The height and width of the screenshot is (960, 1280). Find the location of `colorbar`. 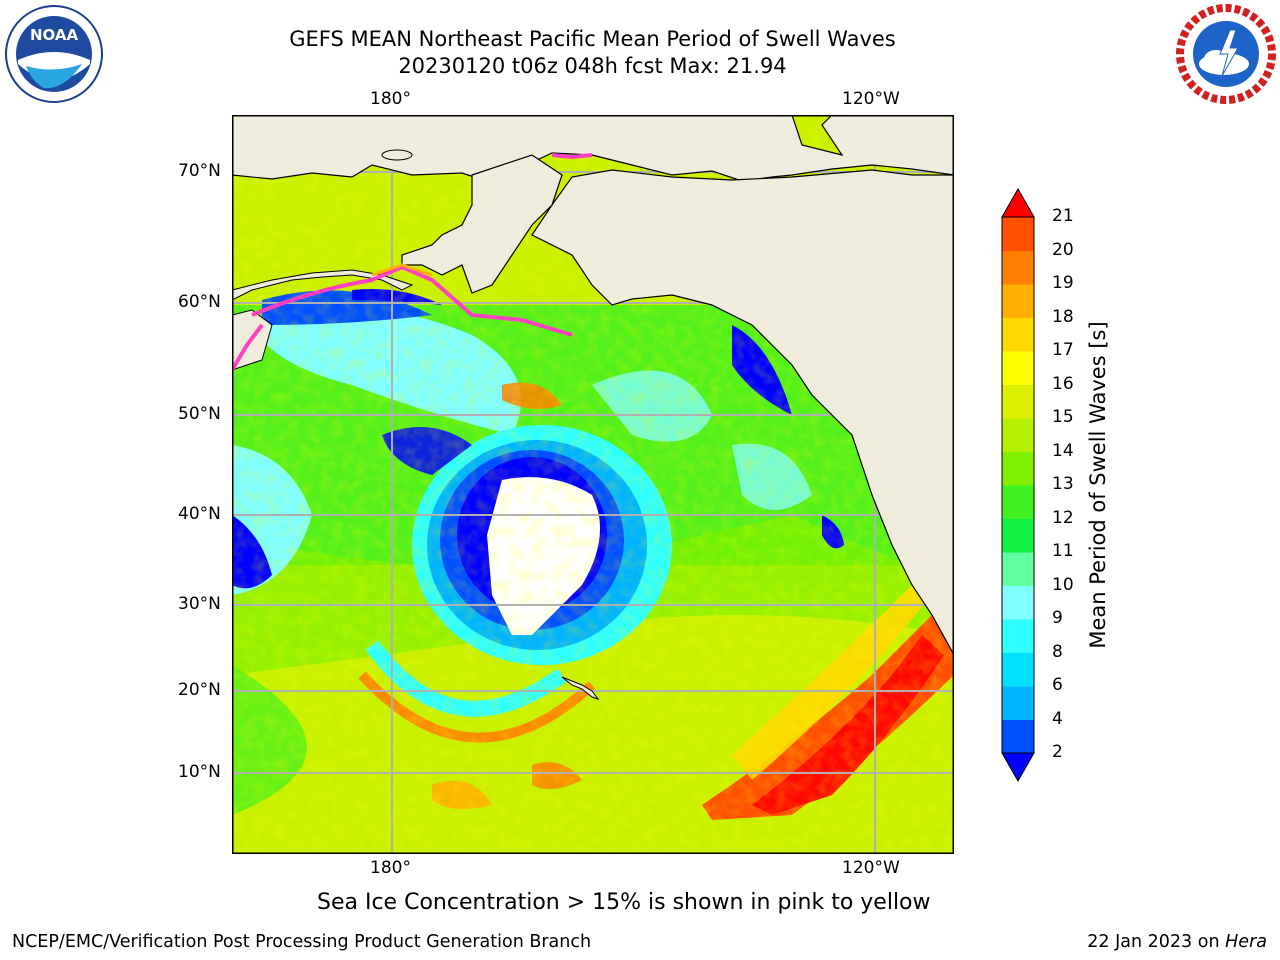

colorbar is located at coordinates (1018, 485).